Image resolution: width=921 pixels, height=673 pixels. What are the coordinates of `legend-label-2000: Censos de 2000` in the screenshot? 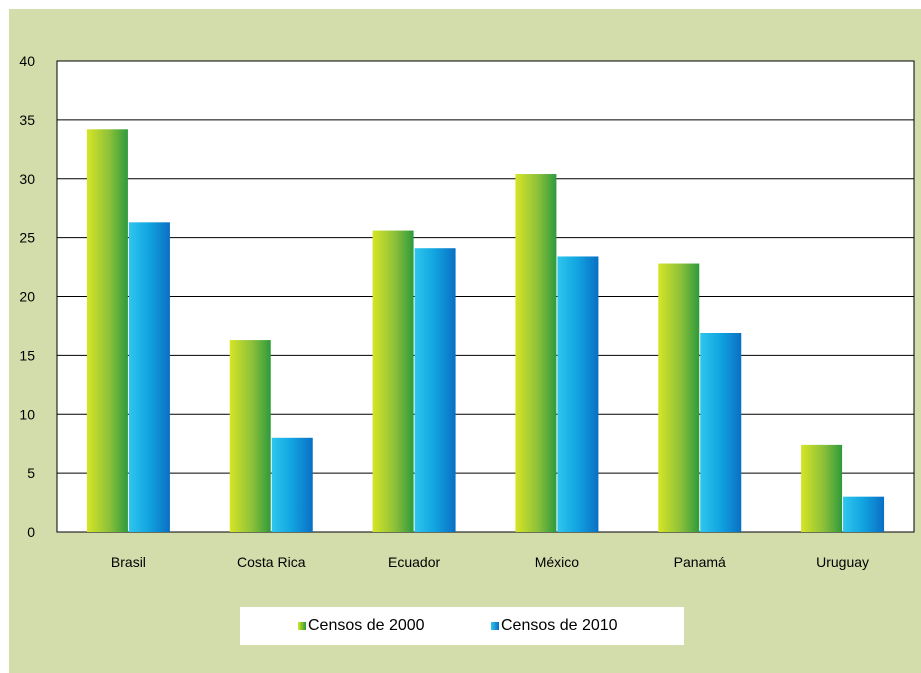 It's located at (366, 625).